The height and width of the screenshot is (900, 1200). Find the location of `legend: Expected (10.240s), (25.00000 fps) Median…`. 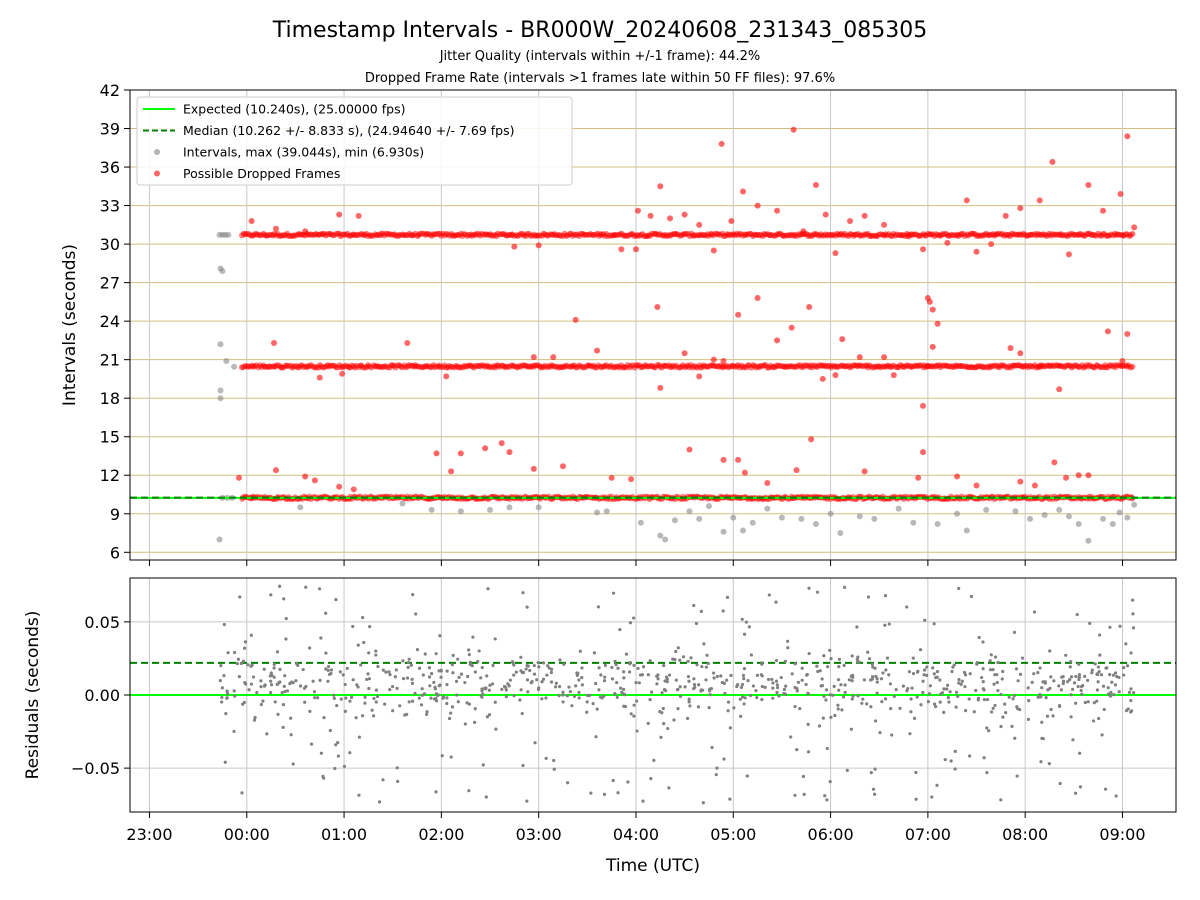

legend: Expected (10.240s), (25.00000 fps) Median… is located at coordinates (354, 141).